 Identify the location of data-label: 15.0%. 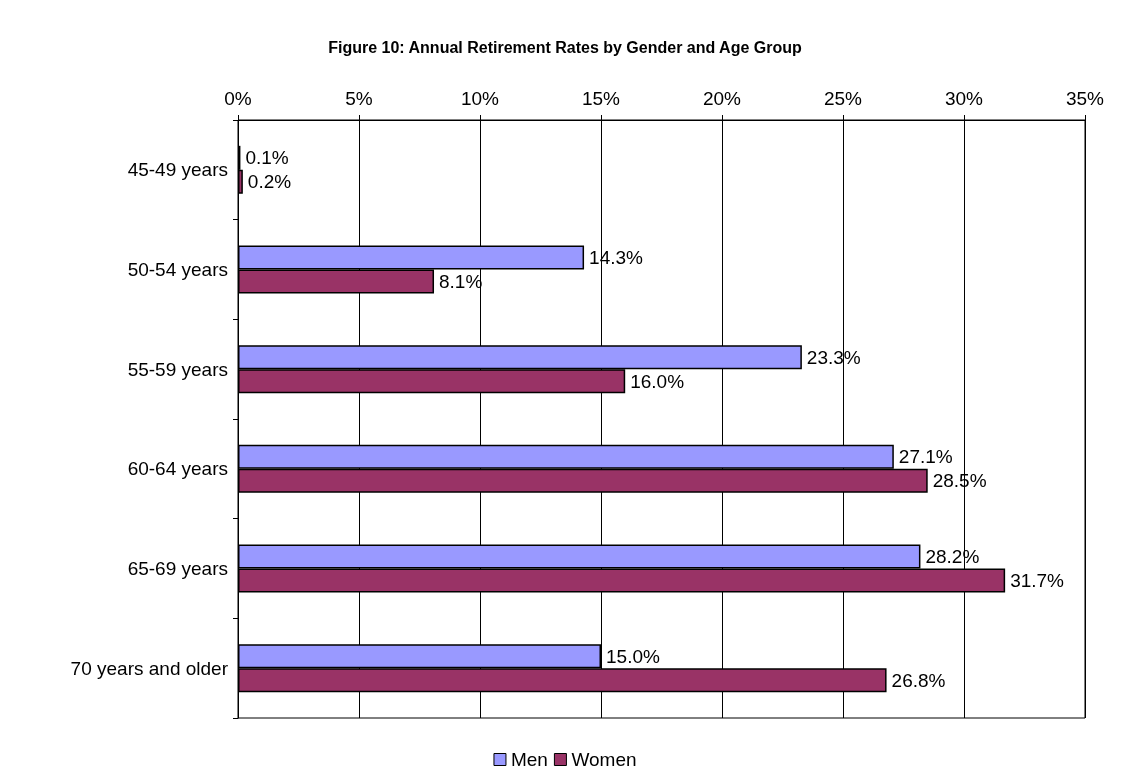
(633, 656).